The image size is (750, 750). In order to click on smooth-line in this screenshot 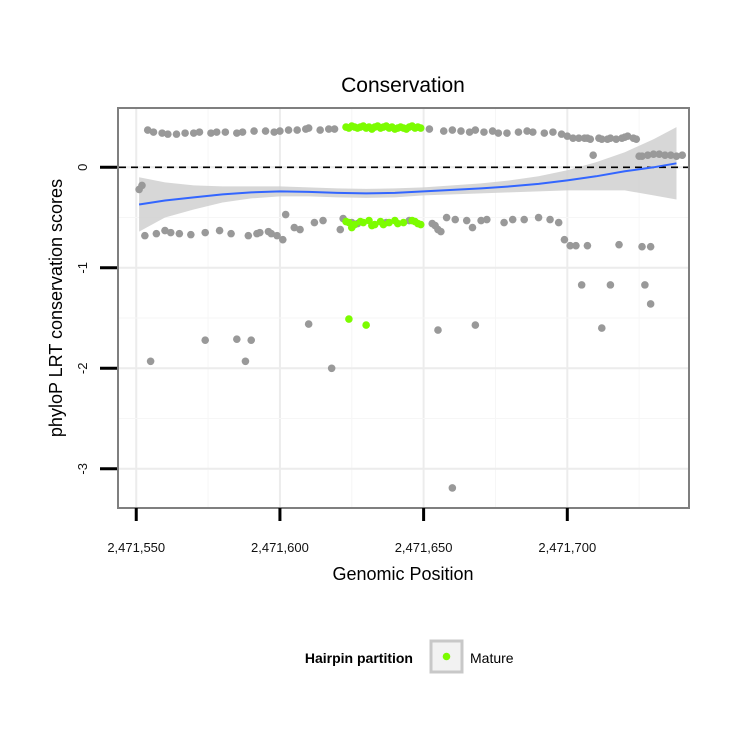, I will do `click(407, 184)`.